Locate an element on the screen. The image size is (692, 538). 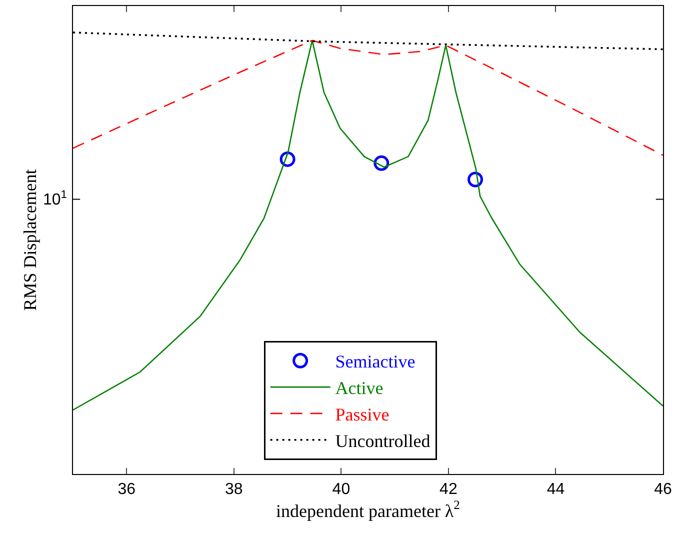
x-tick-label: 44 is located at coordinates (555, 489).